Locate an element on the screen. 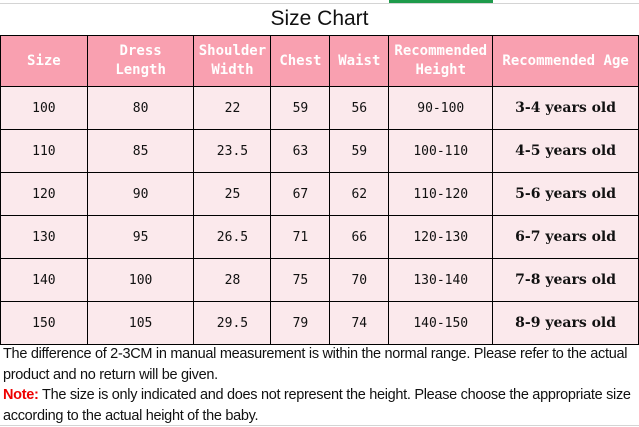  column-header-text: Recommended Age is located at coordinates (565, 60).